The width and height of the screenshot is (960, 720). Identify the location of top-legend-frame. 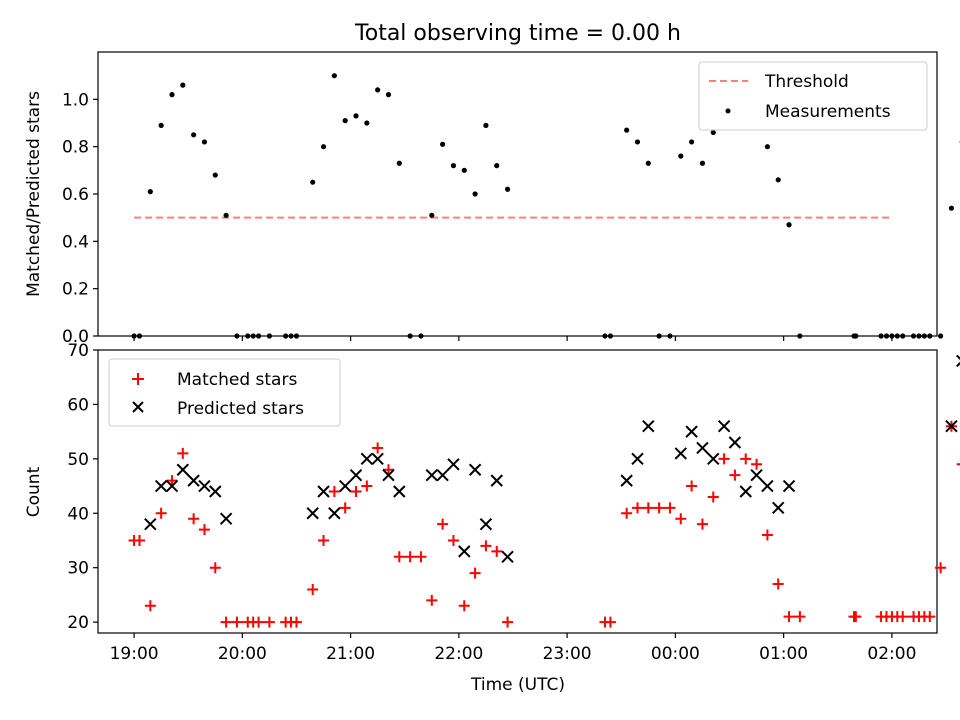
(813, 96).